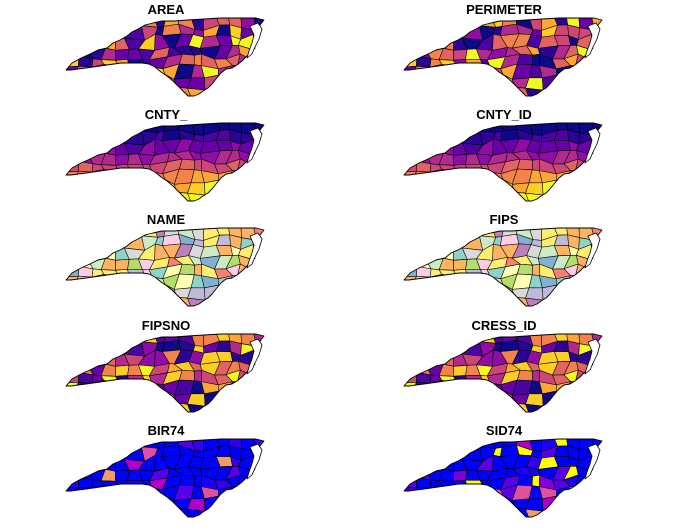 The width and height of the screenshot is (674, 531). Describe the element at coordinates (165, 49) in the screenshot. I see `map-panel-area: AREA` at that location.